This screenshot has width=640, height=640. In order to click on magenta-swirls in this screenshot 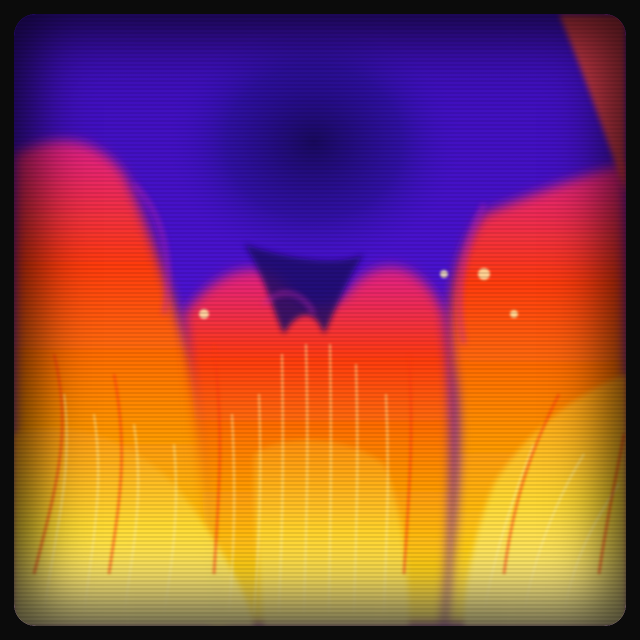, I will do `click(309, 263)`.